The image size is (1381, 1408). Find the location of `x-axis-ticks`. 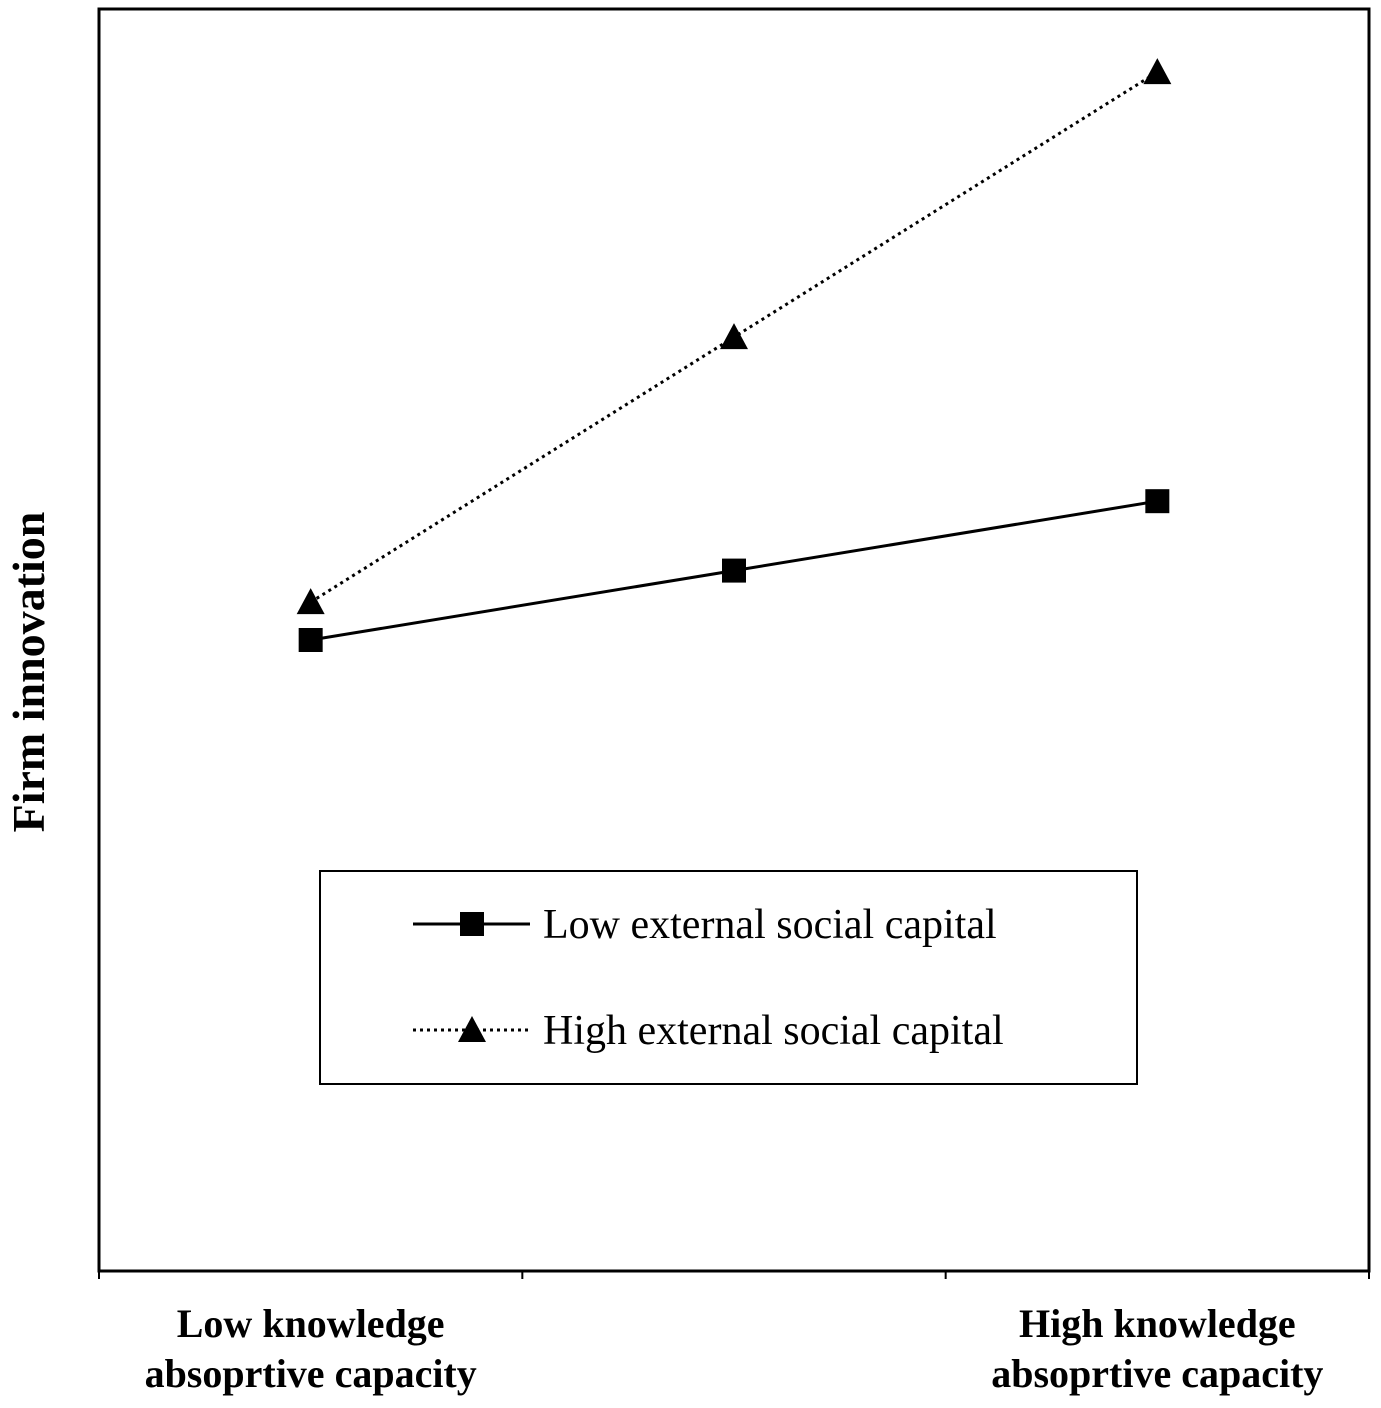

x-axis-ticks is located at coordinates (734, 1275).